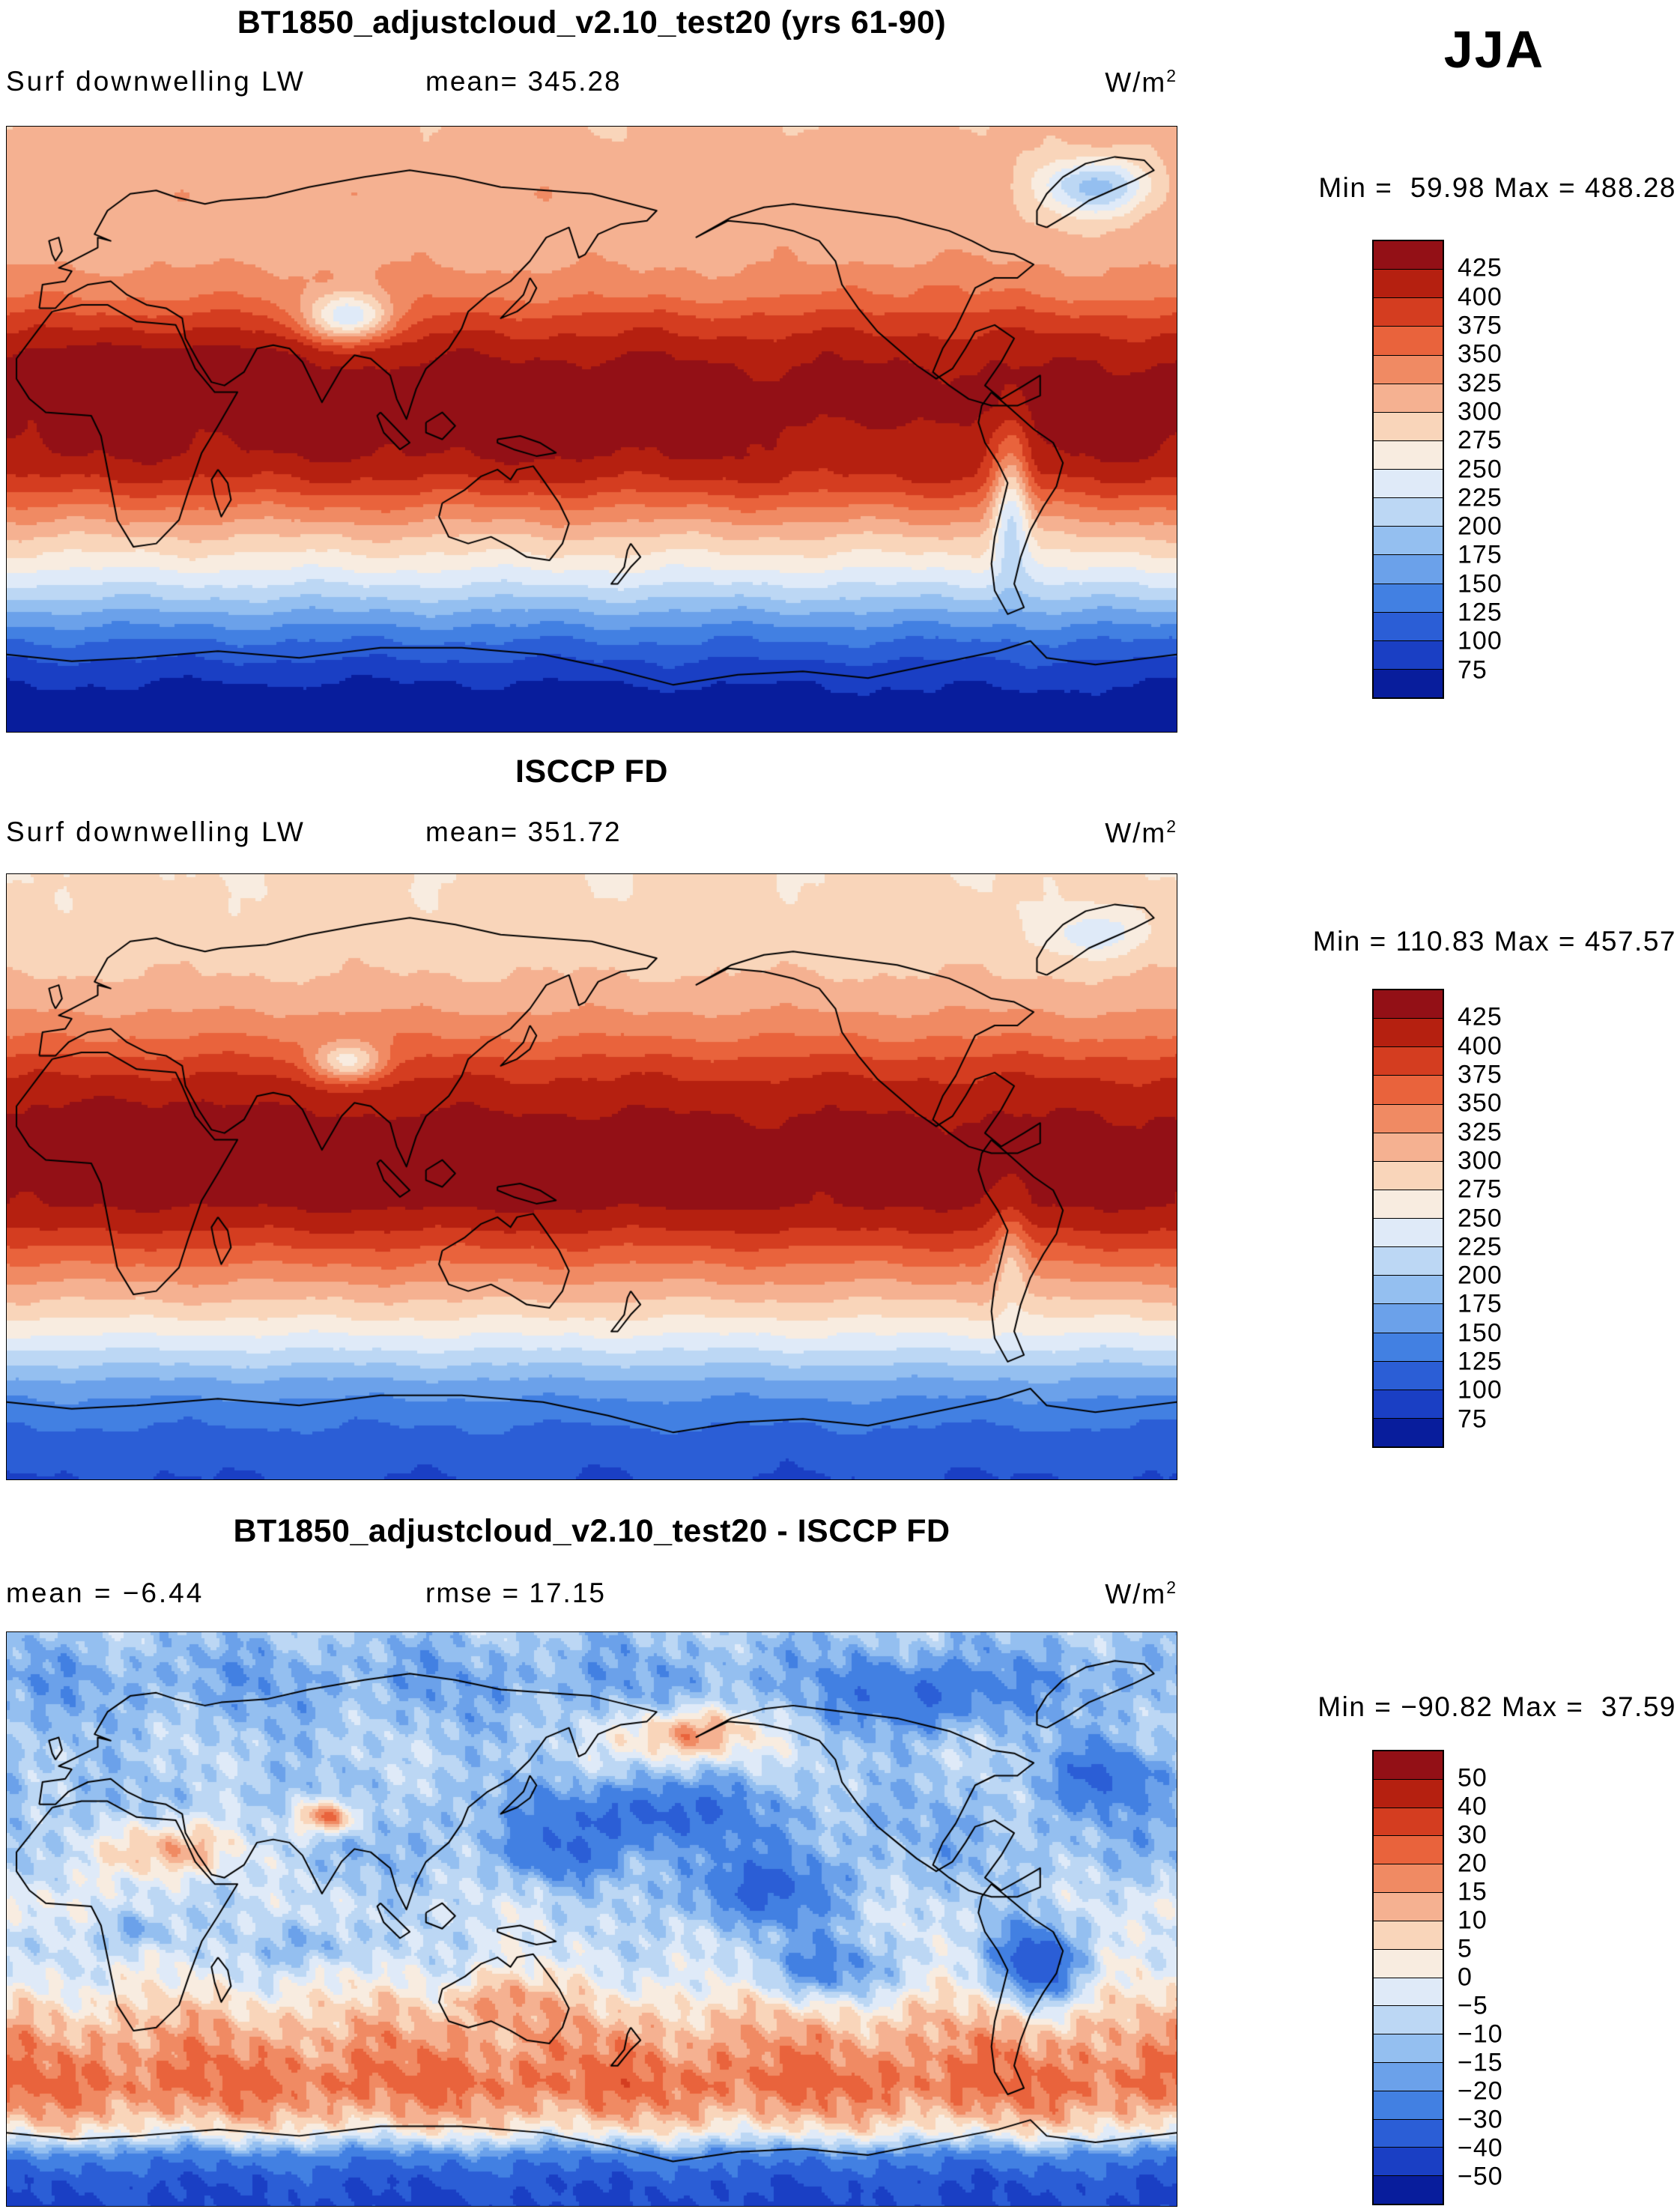  Describe the element at coordinates (1480, 1218) in the screenshot. I see `colorbar-tick-label: 250` at that location.